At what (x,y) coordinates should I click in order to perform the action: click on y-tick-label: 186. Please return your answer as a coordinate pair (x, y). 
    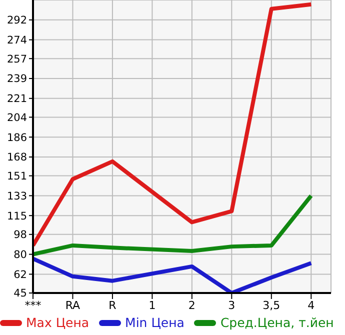
    Looking at the image, I should click on (17, 138).